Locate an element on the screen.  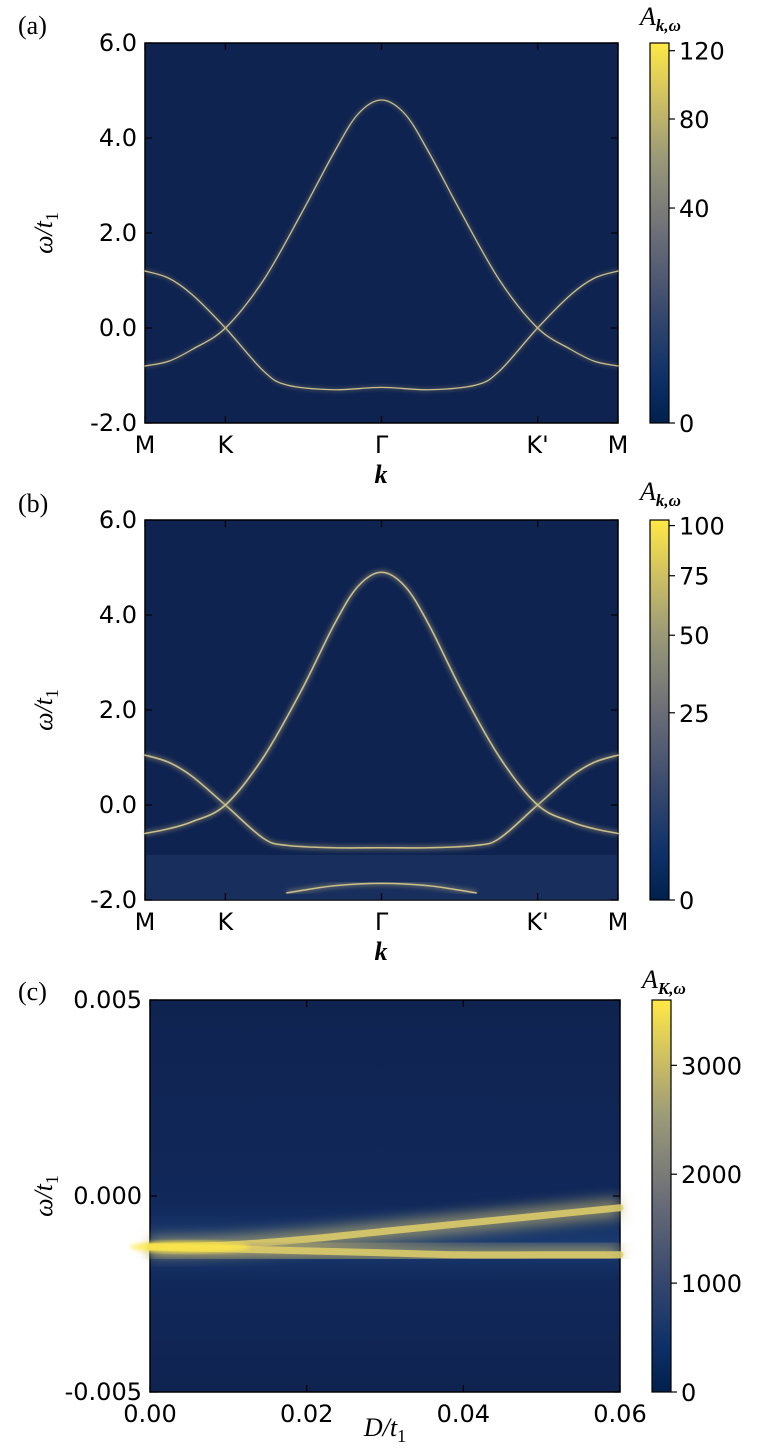
bands-b is located at coordinates (381, 732).